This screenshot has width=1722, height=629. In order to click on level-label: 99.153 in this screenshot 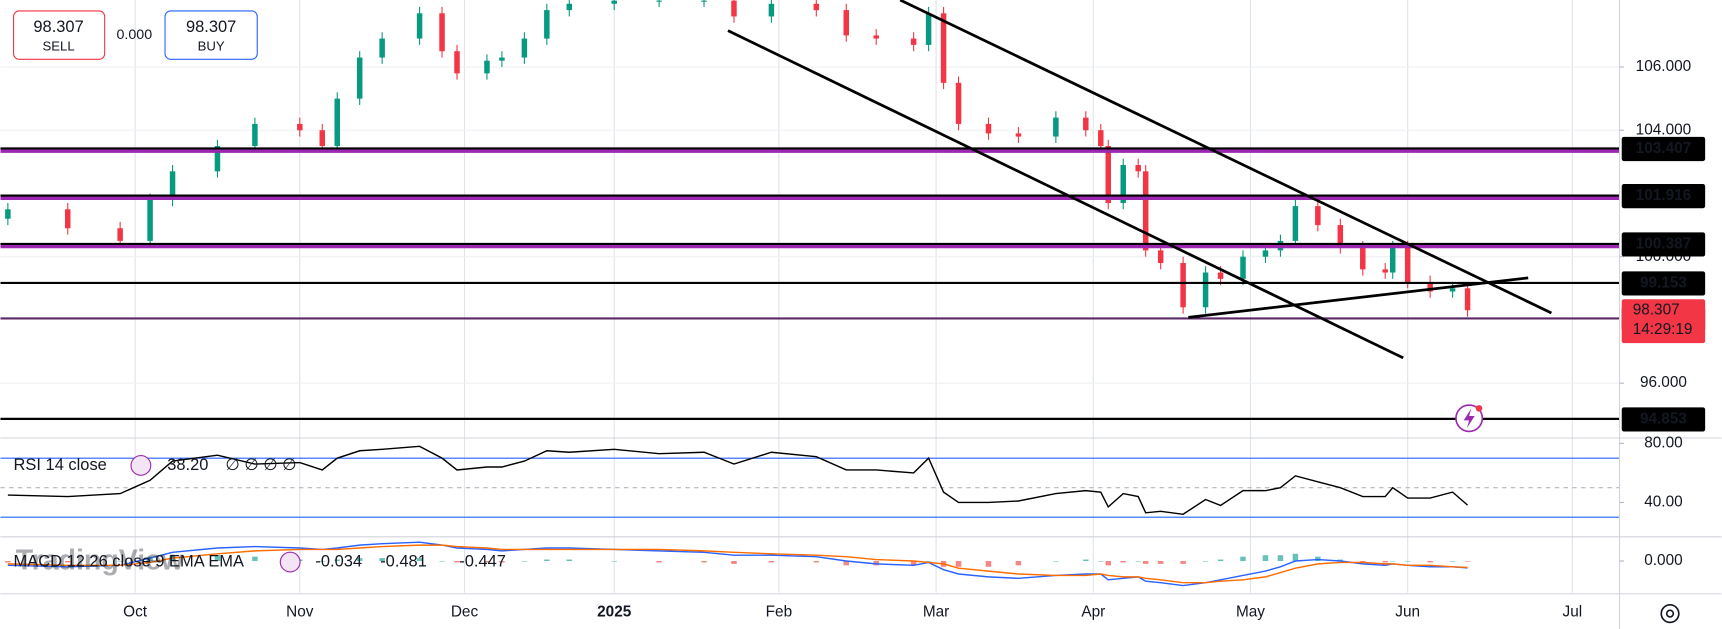, I will do `click(1663, 283)`.